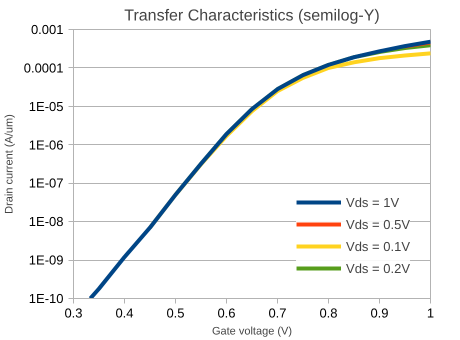 The height and width of the screenshot is (340, 460). I want to click on y-tick-label: 1E-10, so click(46, 298).